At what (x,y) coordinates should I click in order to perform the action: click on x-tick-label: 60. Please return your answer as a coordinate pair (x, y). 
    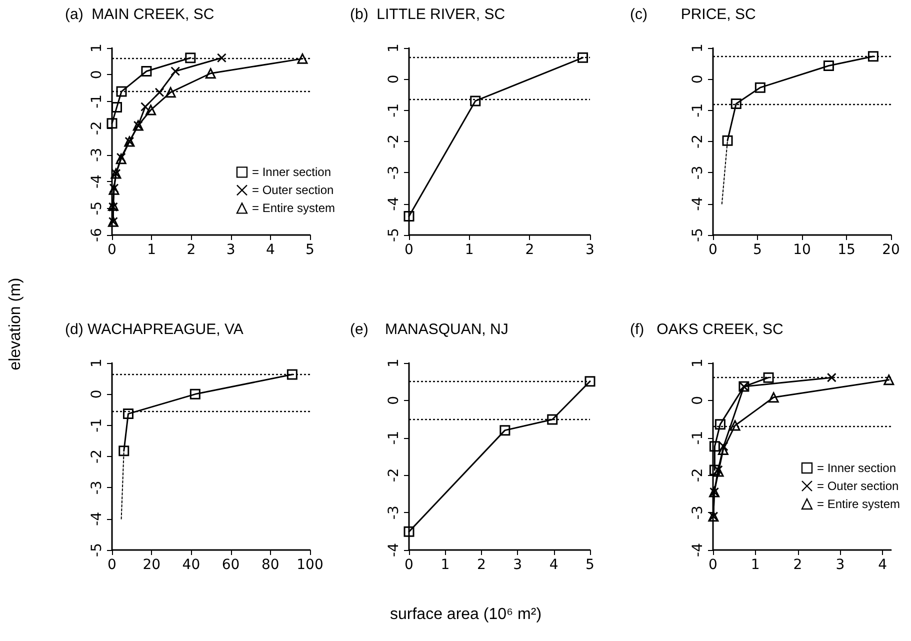
    Looking at the image, I should click on (231, 565).